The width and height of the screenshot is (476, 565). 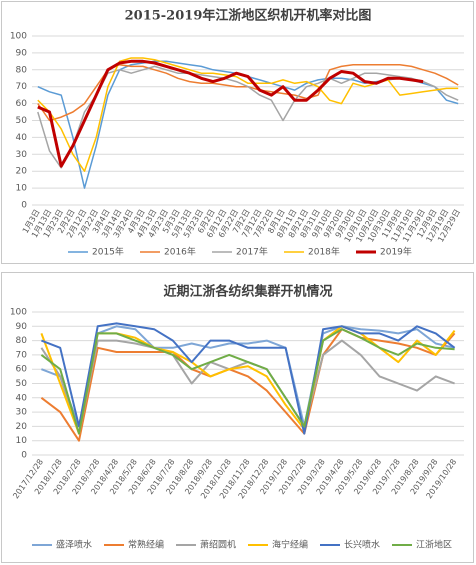 I want to click on series-line, so click(x=248, y=92).